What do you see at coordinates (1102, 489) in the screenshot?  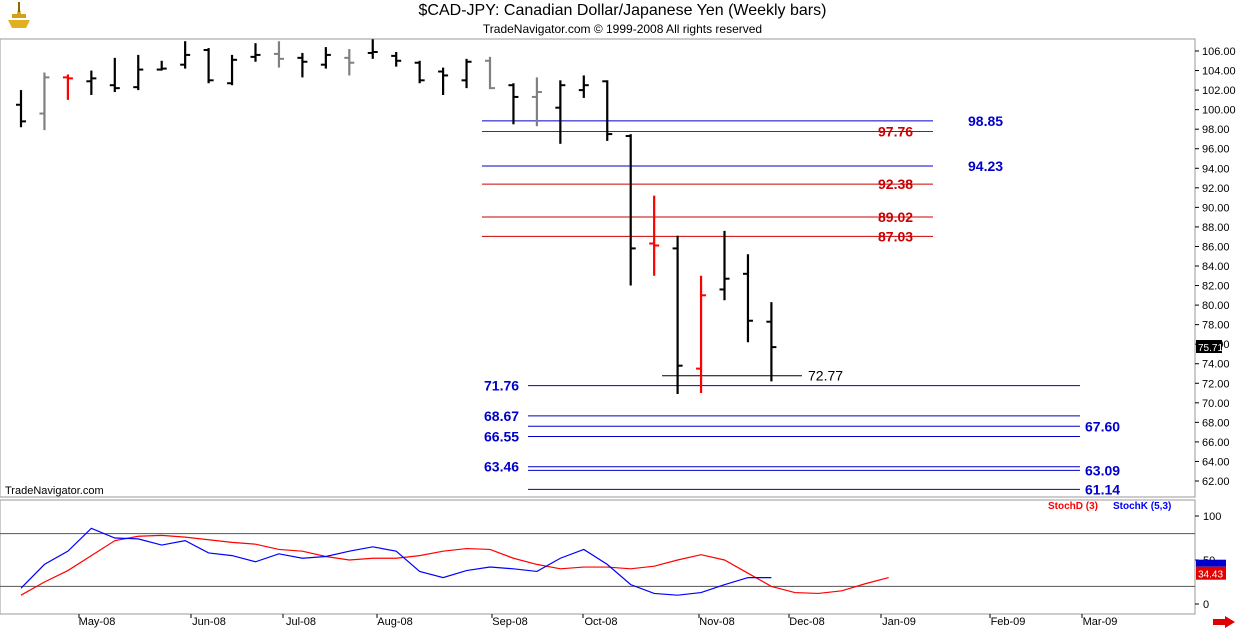 I see `level-label: 61.14` at bounding box center [1102, 489].